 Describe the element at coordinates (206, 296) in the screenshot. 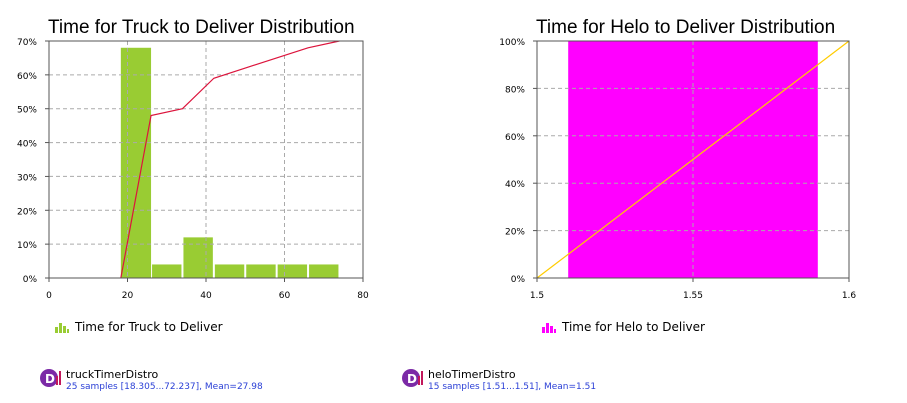

I see `truck-xtick-label: 40` at that location.